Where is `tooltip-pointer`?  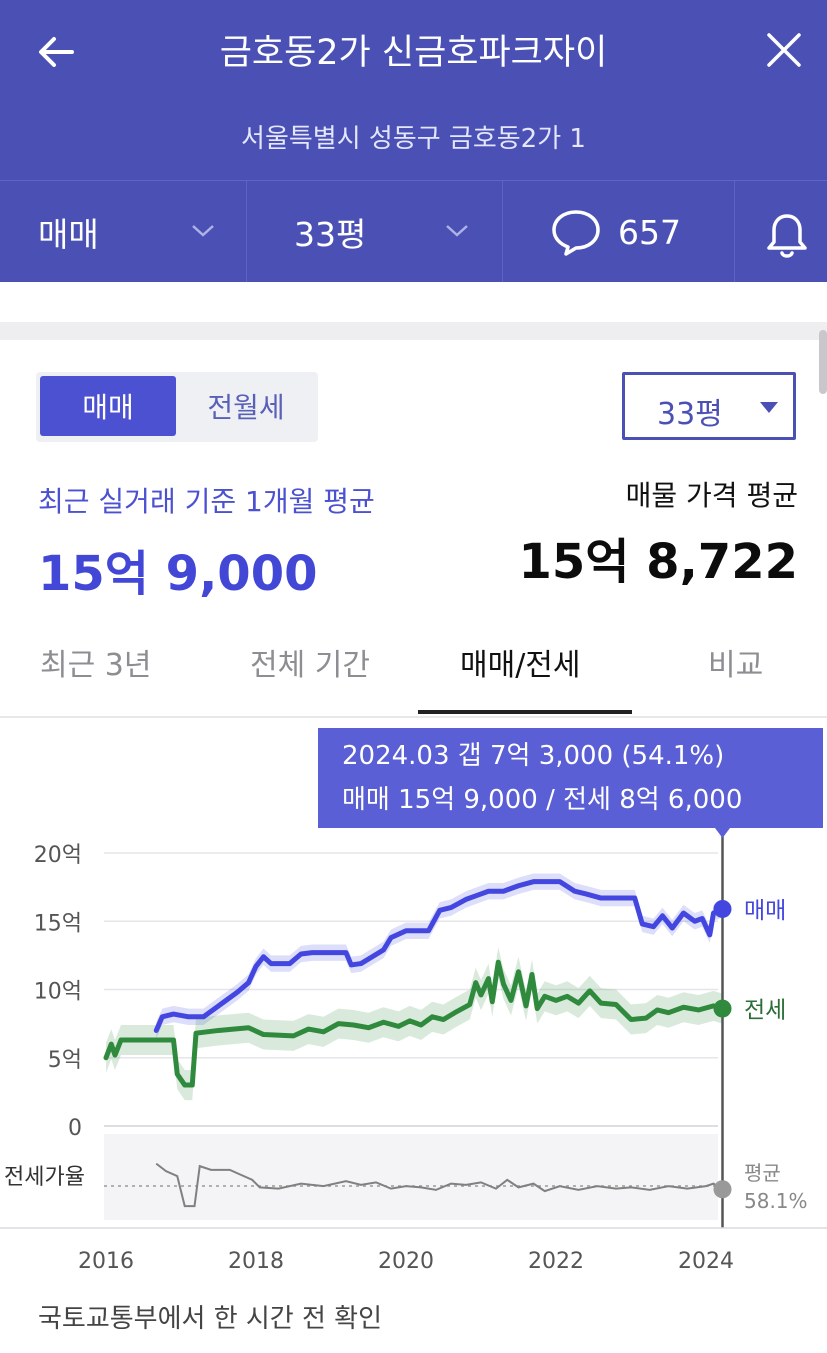 tooltip-pointer is located at coordinates (722, 832).